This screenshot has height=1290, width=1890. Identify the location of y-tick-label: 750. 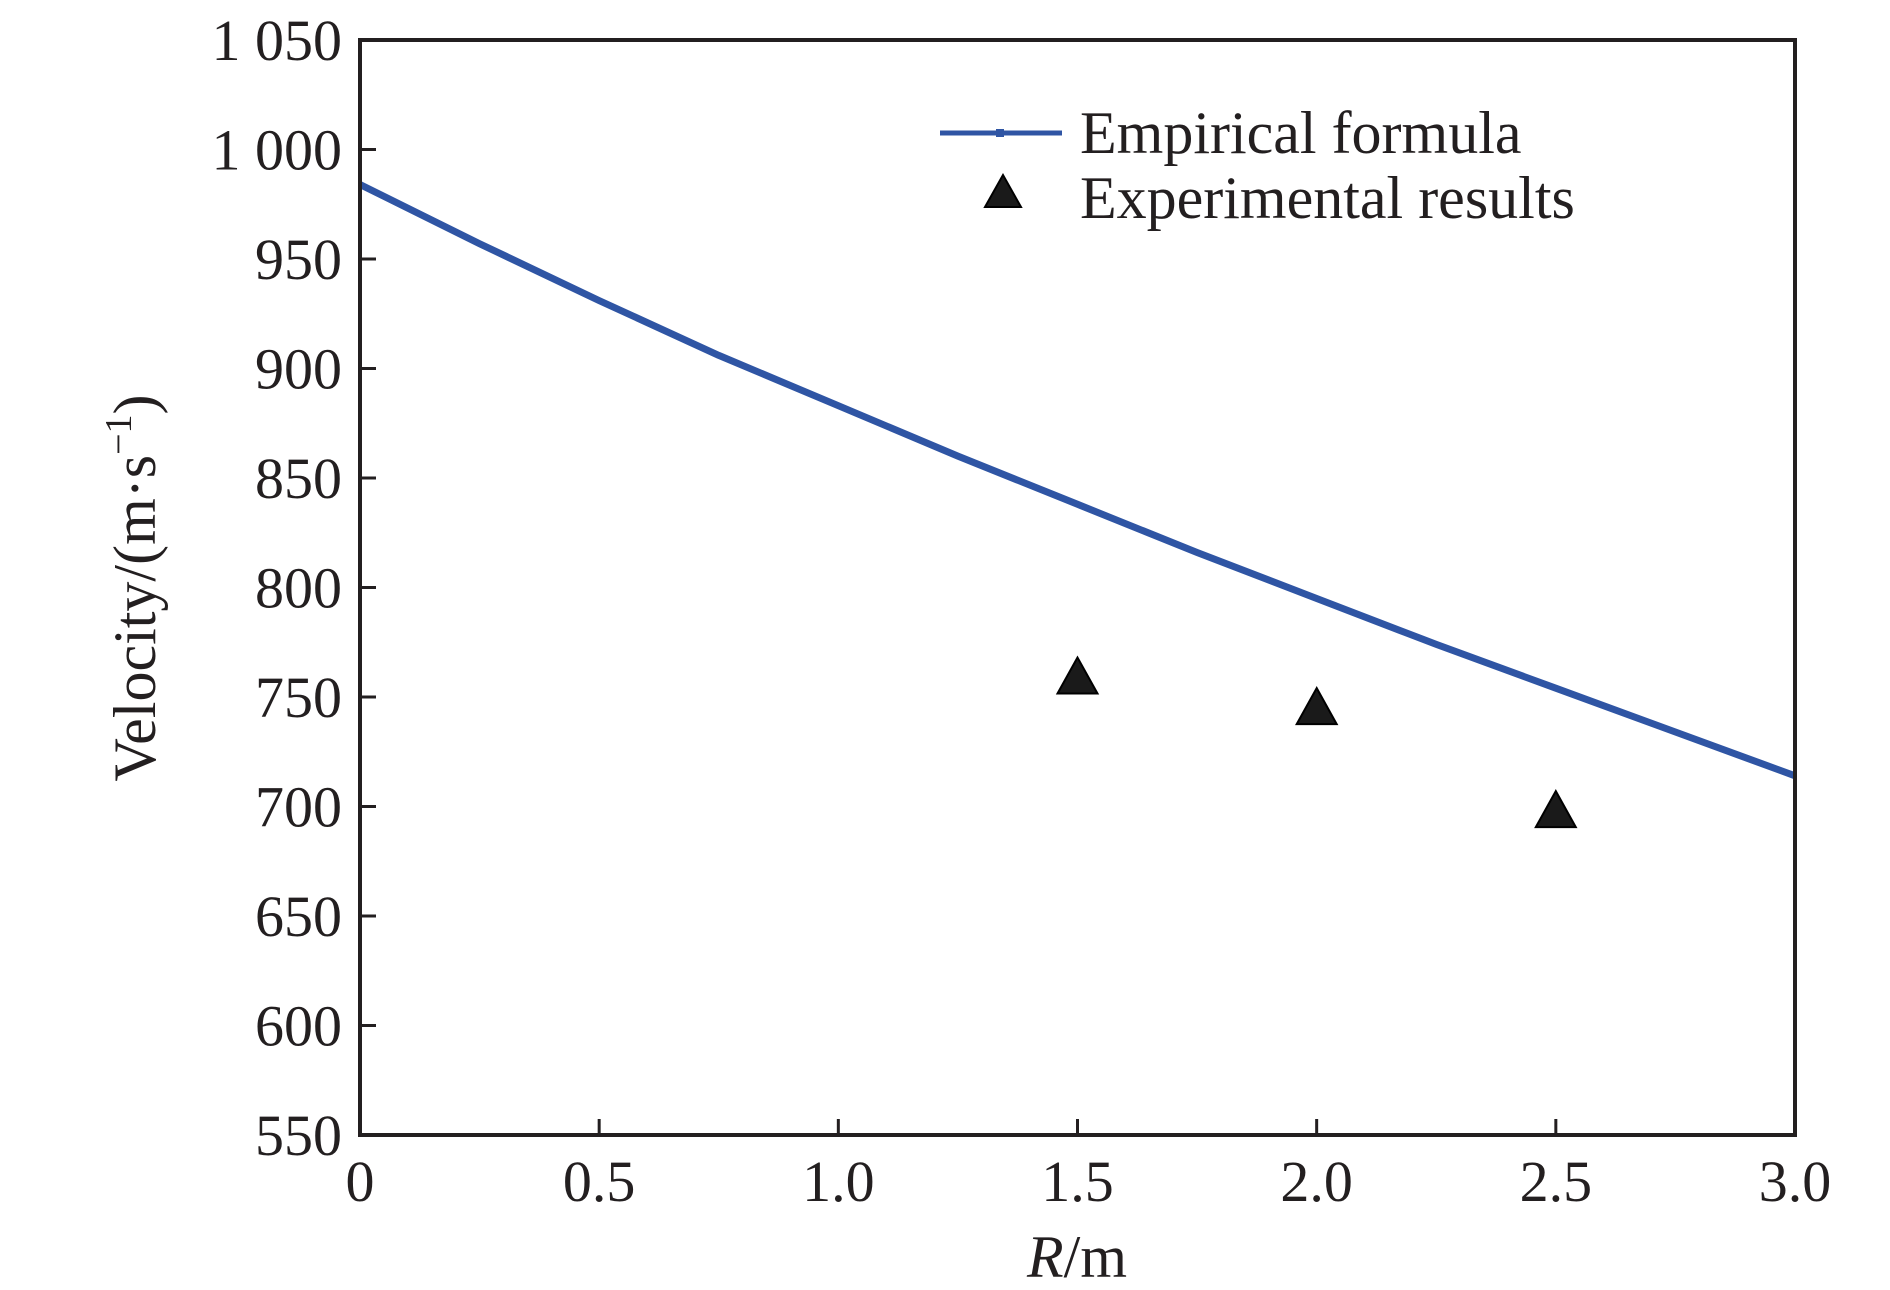
(298, 697).